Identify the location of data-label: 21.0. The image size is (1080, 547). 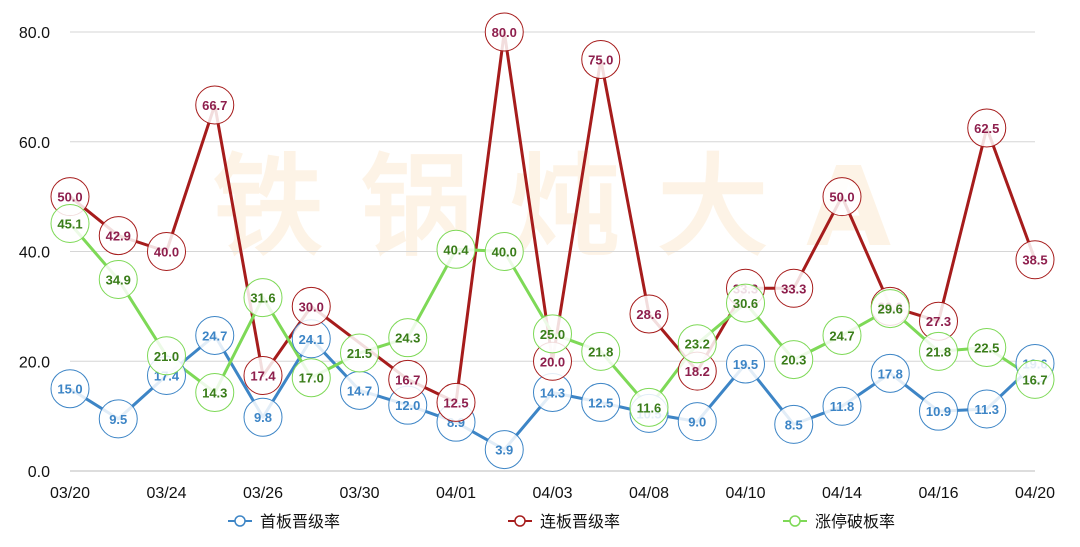
(166, 356).